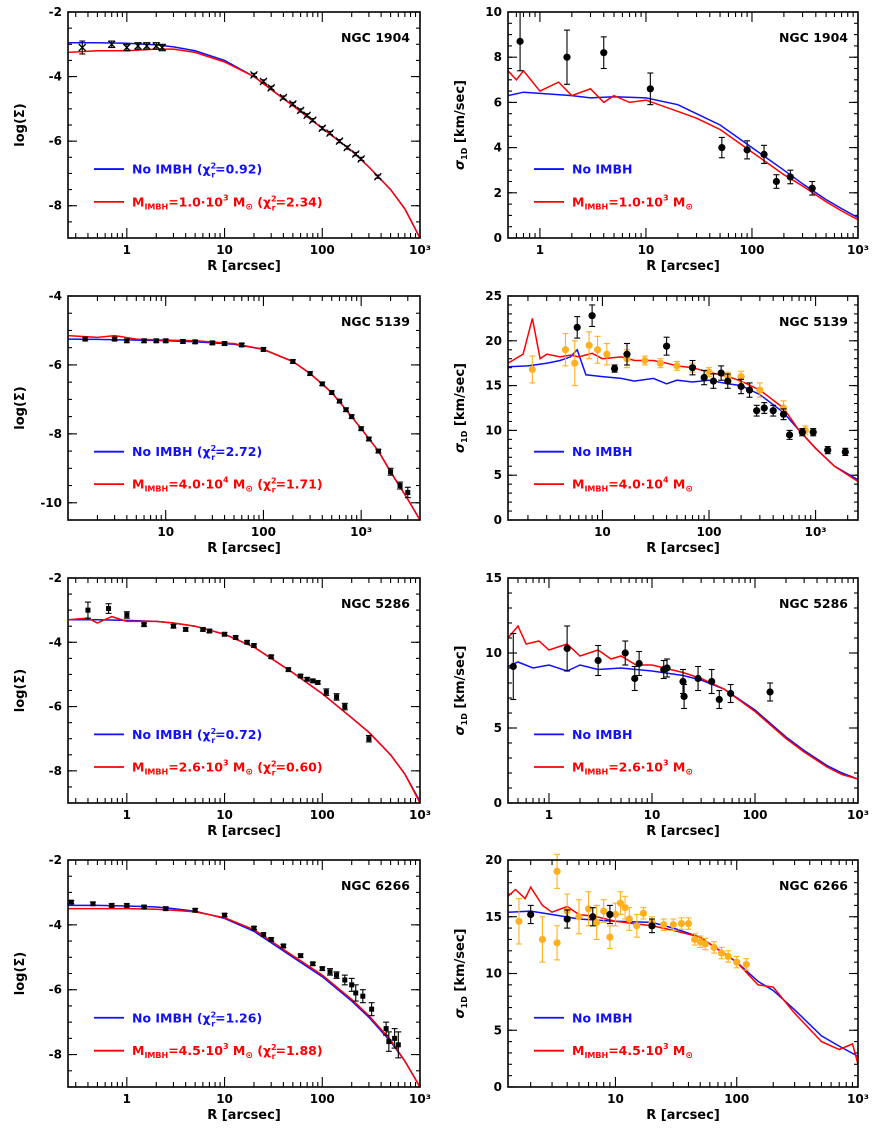  What do you see at coordinates (683, 414) in the screenshot?
I see `series-no-imbh-line` at bounding box center [683, 414].